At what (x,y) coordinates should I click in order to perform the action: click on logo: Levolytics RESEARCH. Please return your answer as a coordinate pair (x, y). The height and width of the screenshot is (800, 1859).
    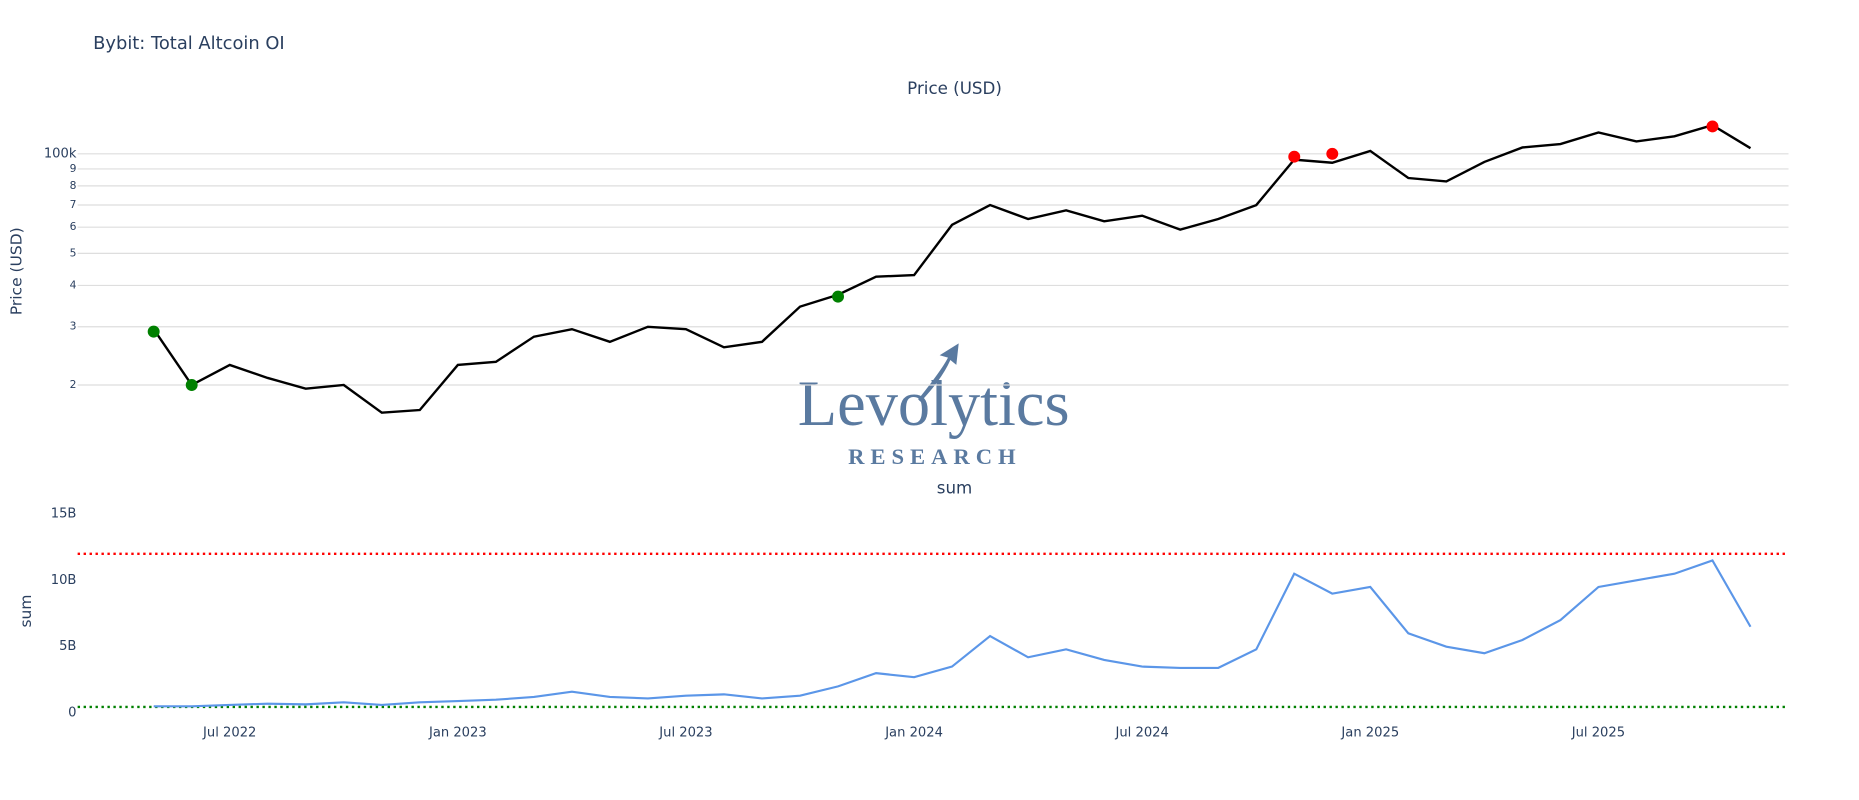
    Looking at the image, I should click on (934, 406).